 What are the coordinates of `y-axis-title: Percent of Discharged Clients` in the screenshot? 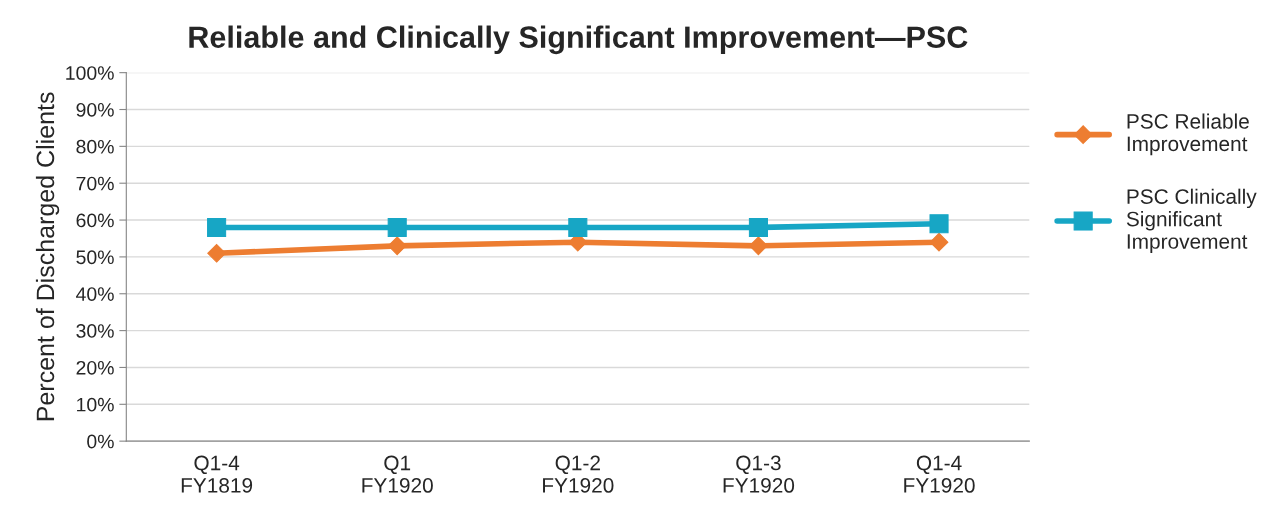 It's located at (47, 256).